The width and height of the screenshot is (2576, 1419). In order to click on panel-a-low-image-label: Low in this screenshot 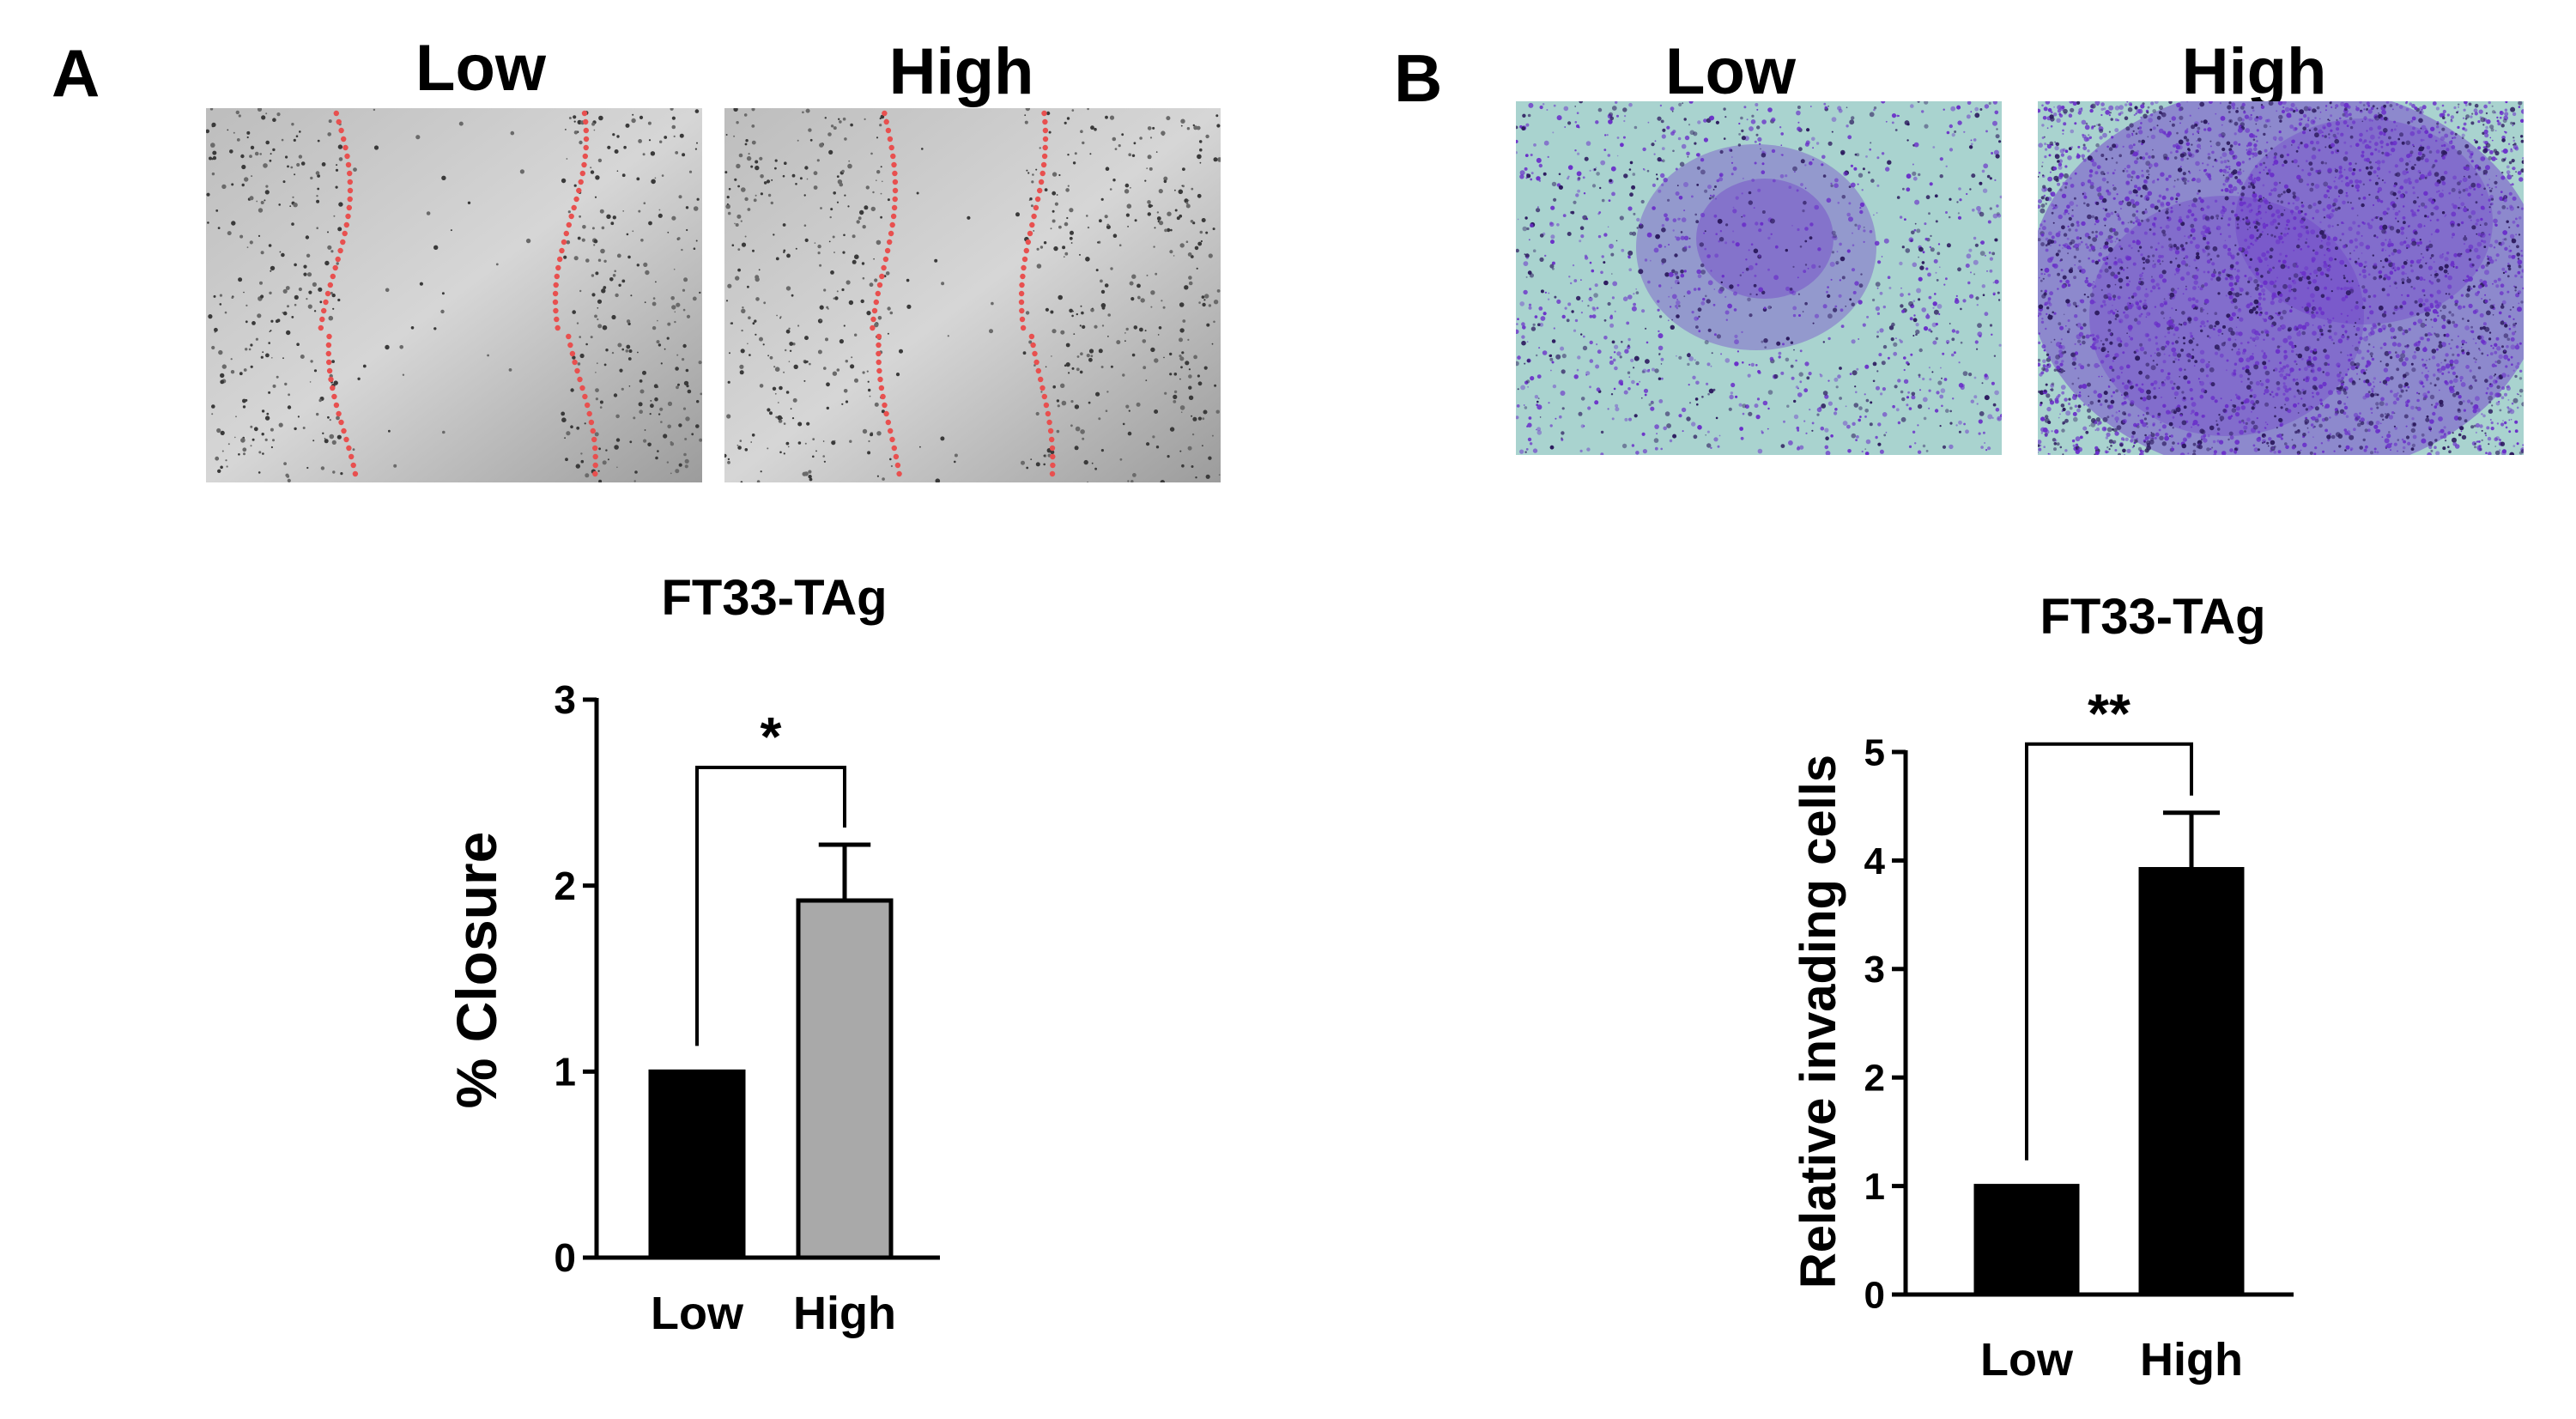, I will do `click(480, 68)`.